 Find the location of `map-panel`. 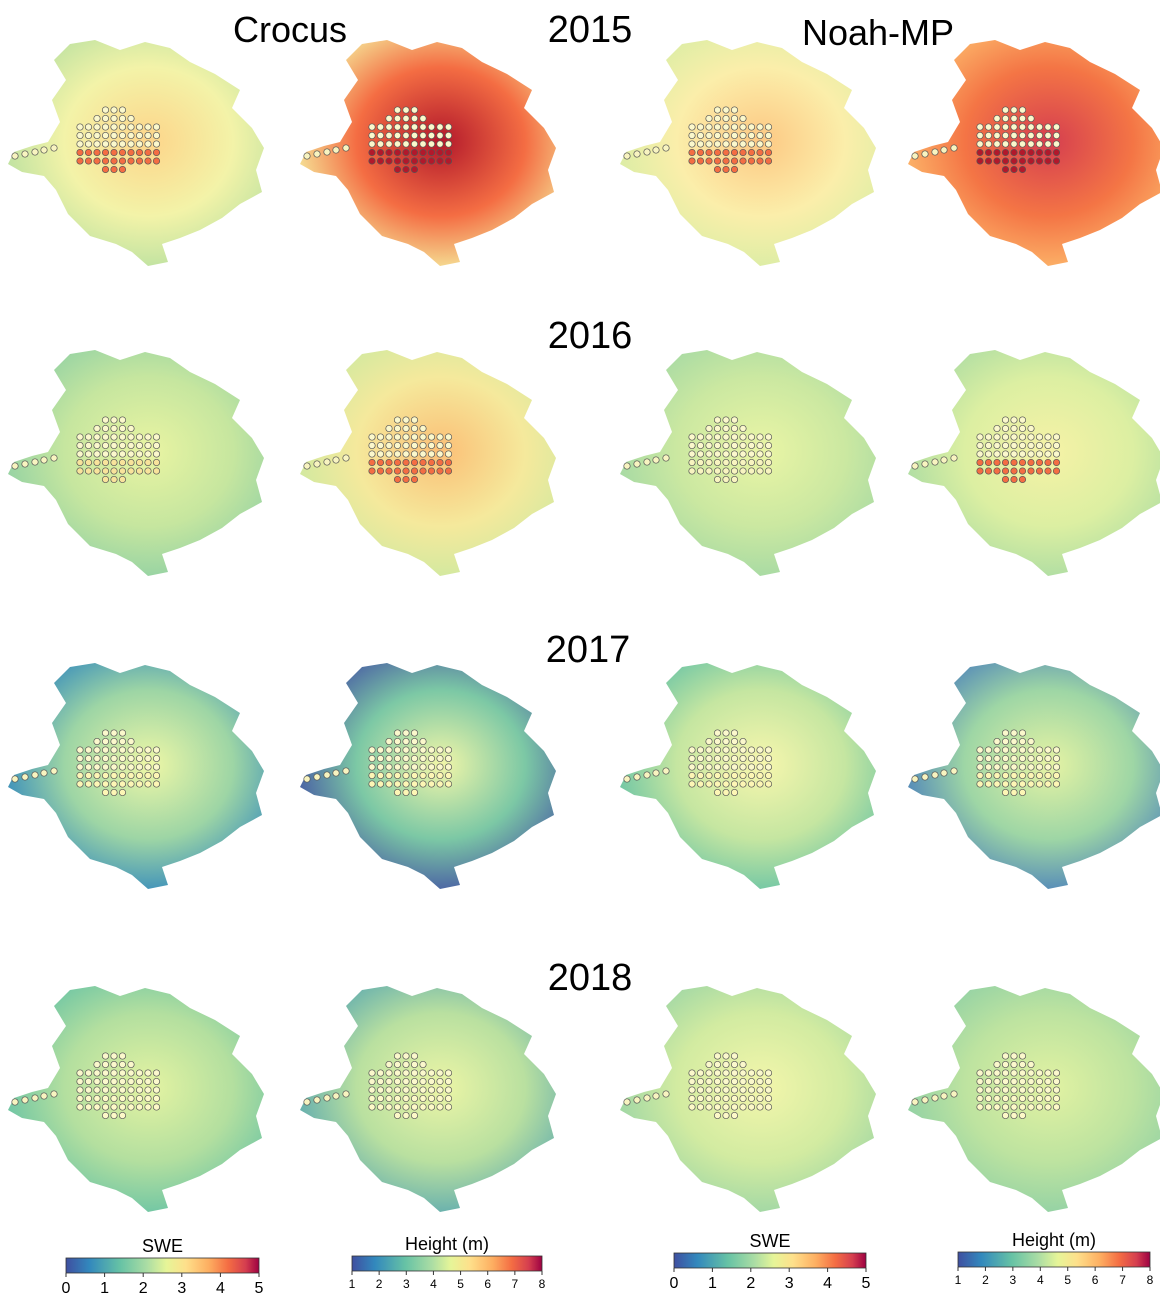

map-panel is located at coordinates (428, 1099).